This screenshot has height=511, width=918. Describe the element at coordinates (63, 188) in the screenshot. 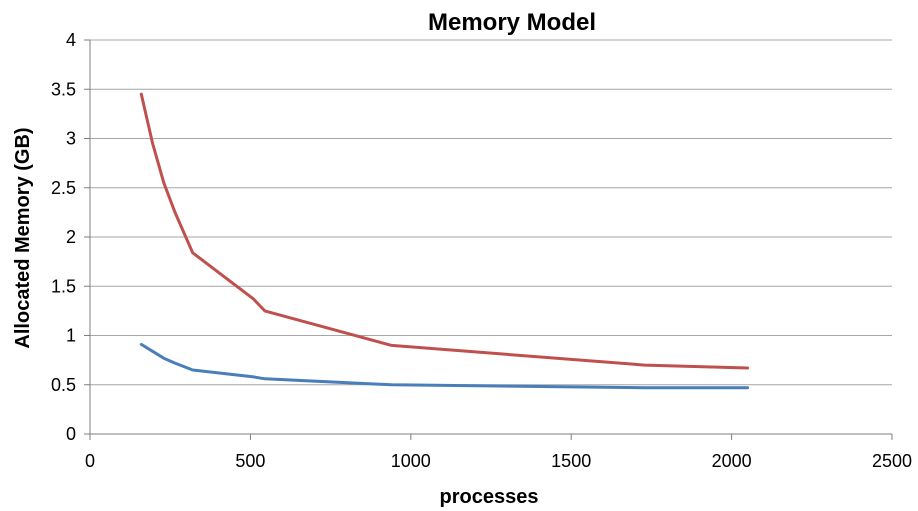

I see `y-tick-label: 2.5` at that location.